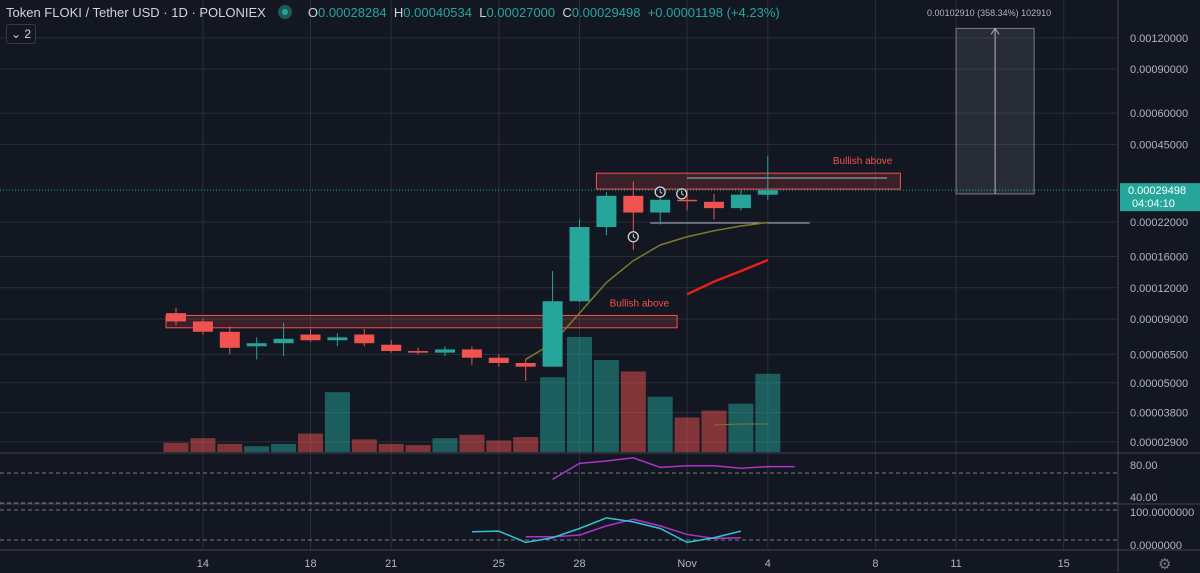 The width and height of the screenshot is (1200, 573). Describe the element at coordinates (579, 564) in the screenshot. I see `x-tick-label: 28` at that location.